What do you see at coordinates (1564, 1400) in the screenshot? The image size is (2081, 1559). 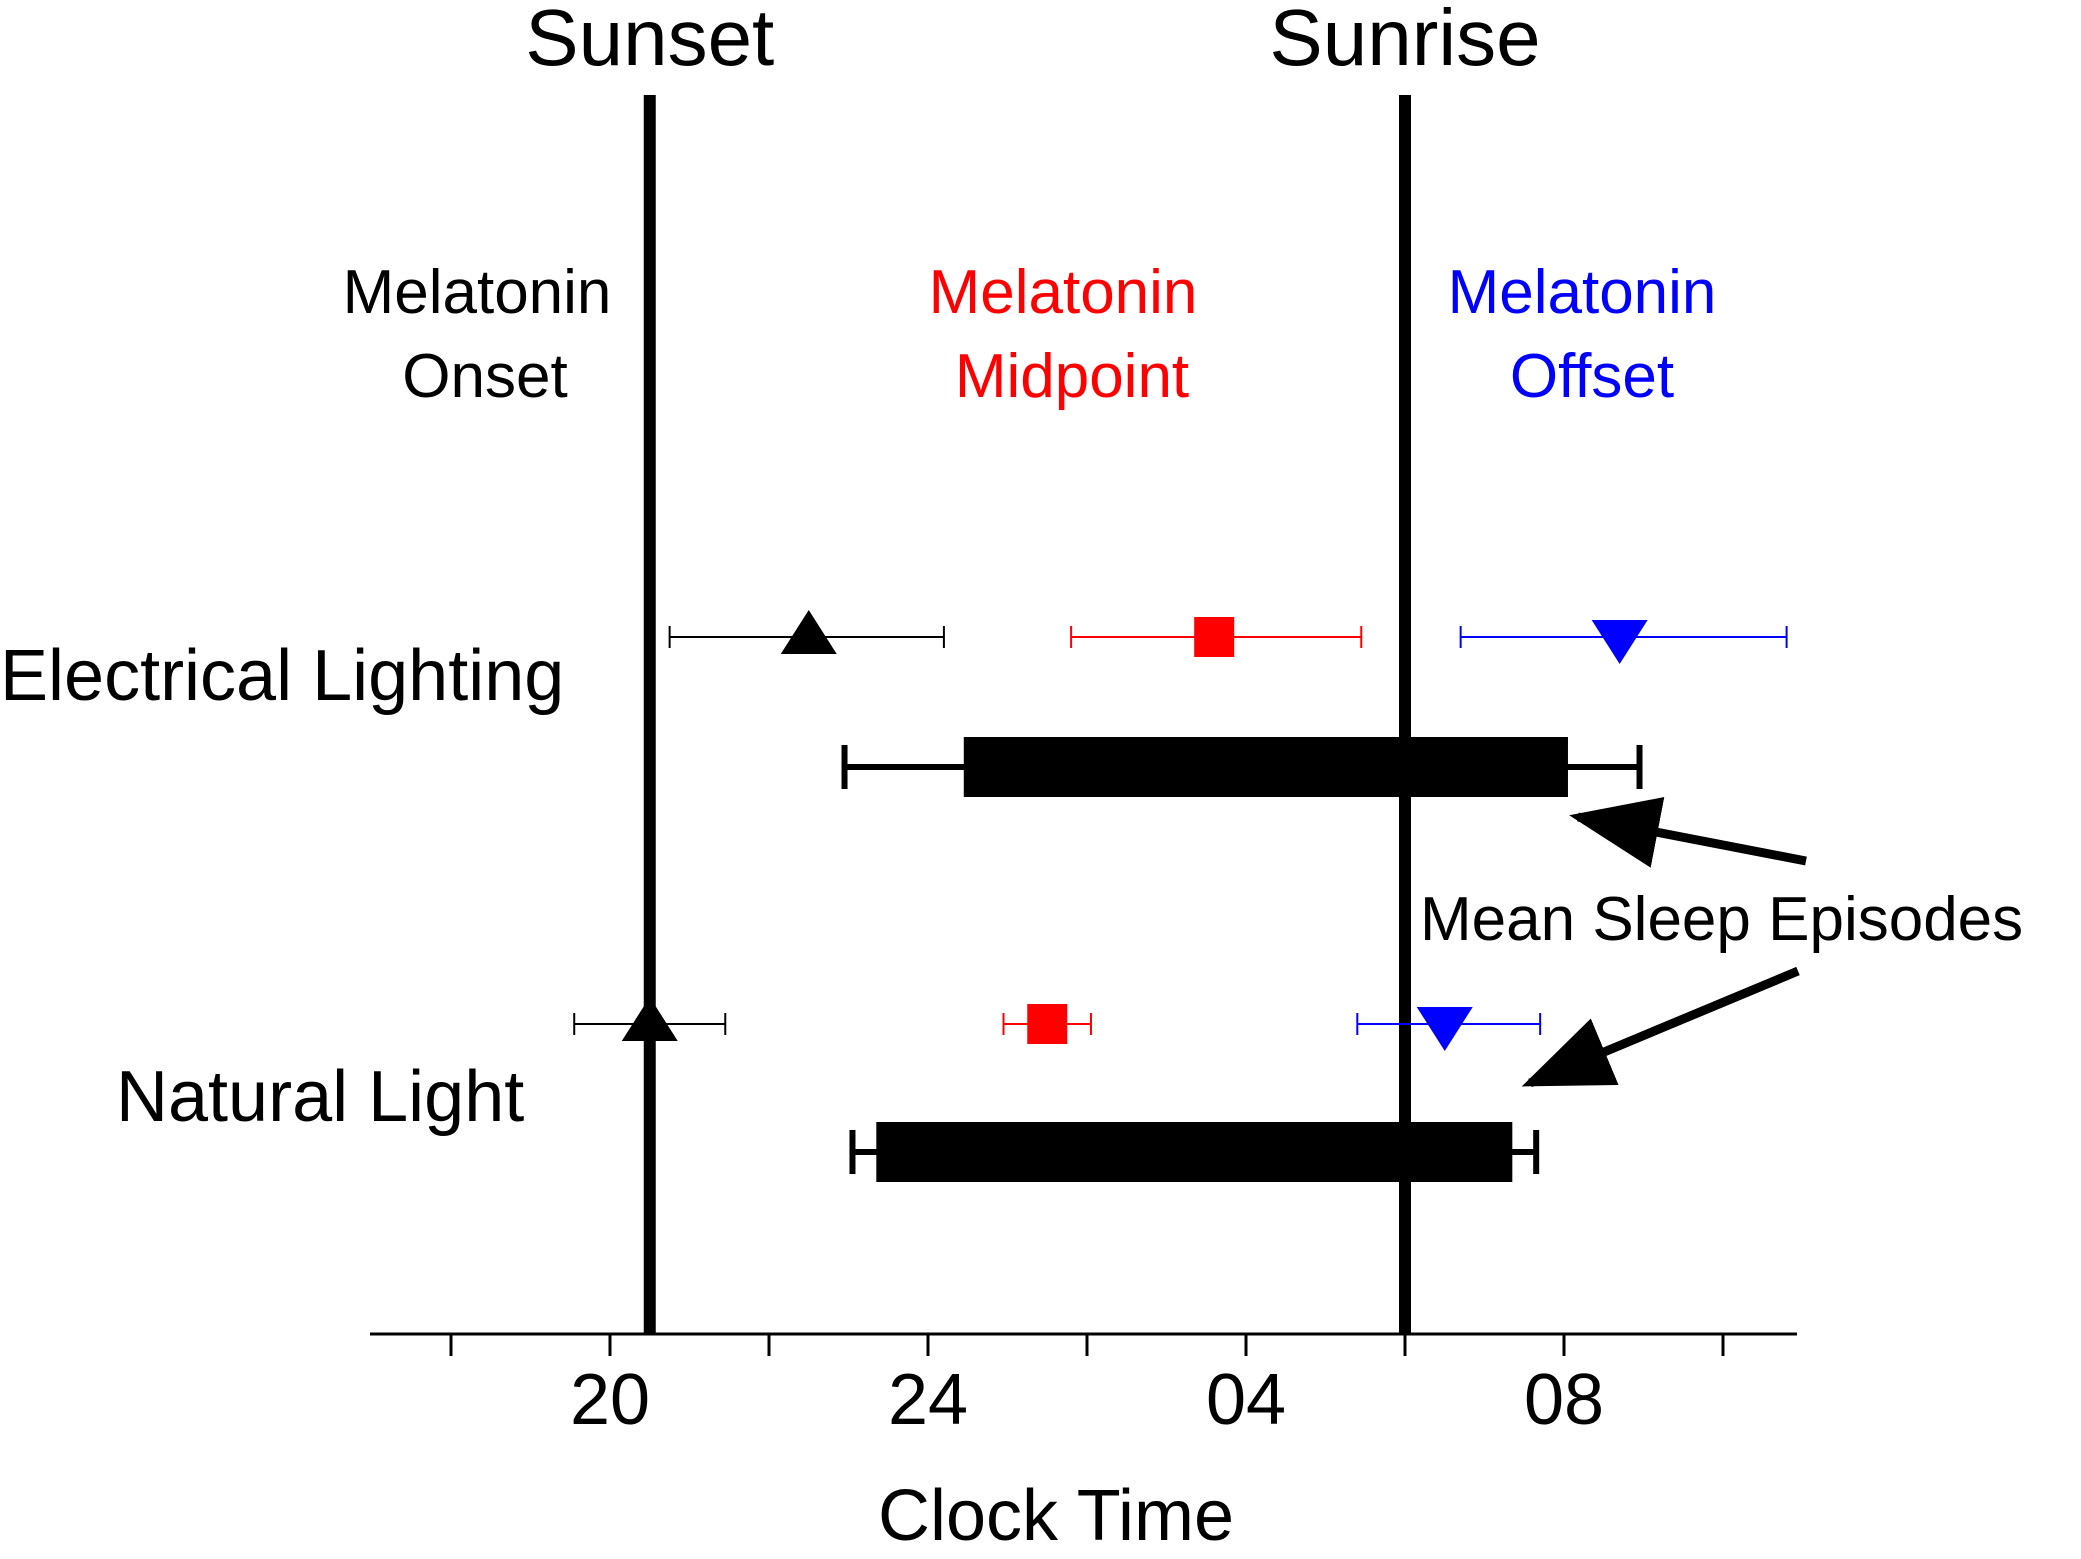 I see `x-tick-label: 08` at bounding box center [1564, 1400].